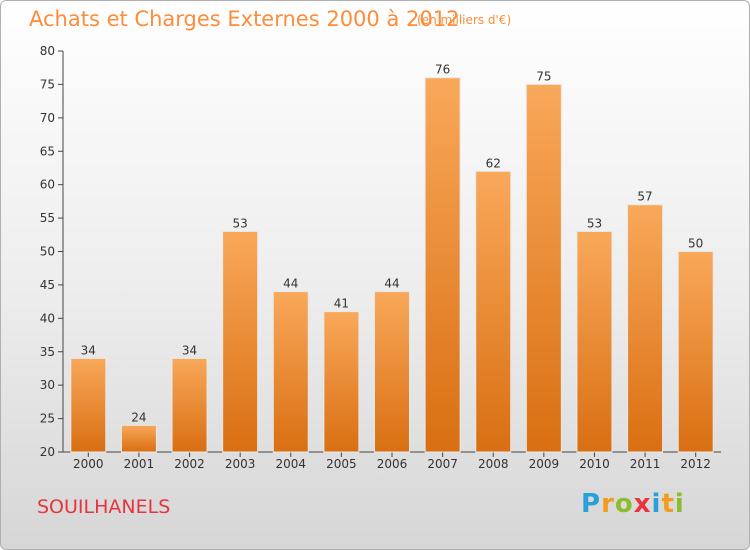  I want to click on x-tick-label: 2008, so click(493, 464).